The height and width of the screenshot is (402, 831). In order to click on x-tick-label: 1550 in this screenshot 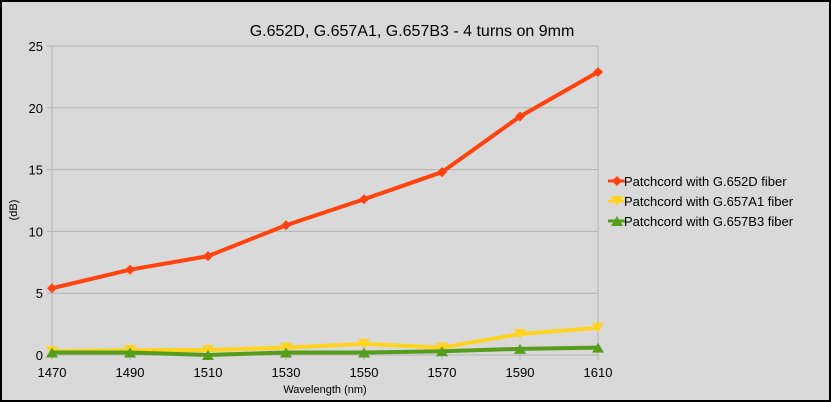, I will do `click(364, 372)`.